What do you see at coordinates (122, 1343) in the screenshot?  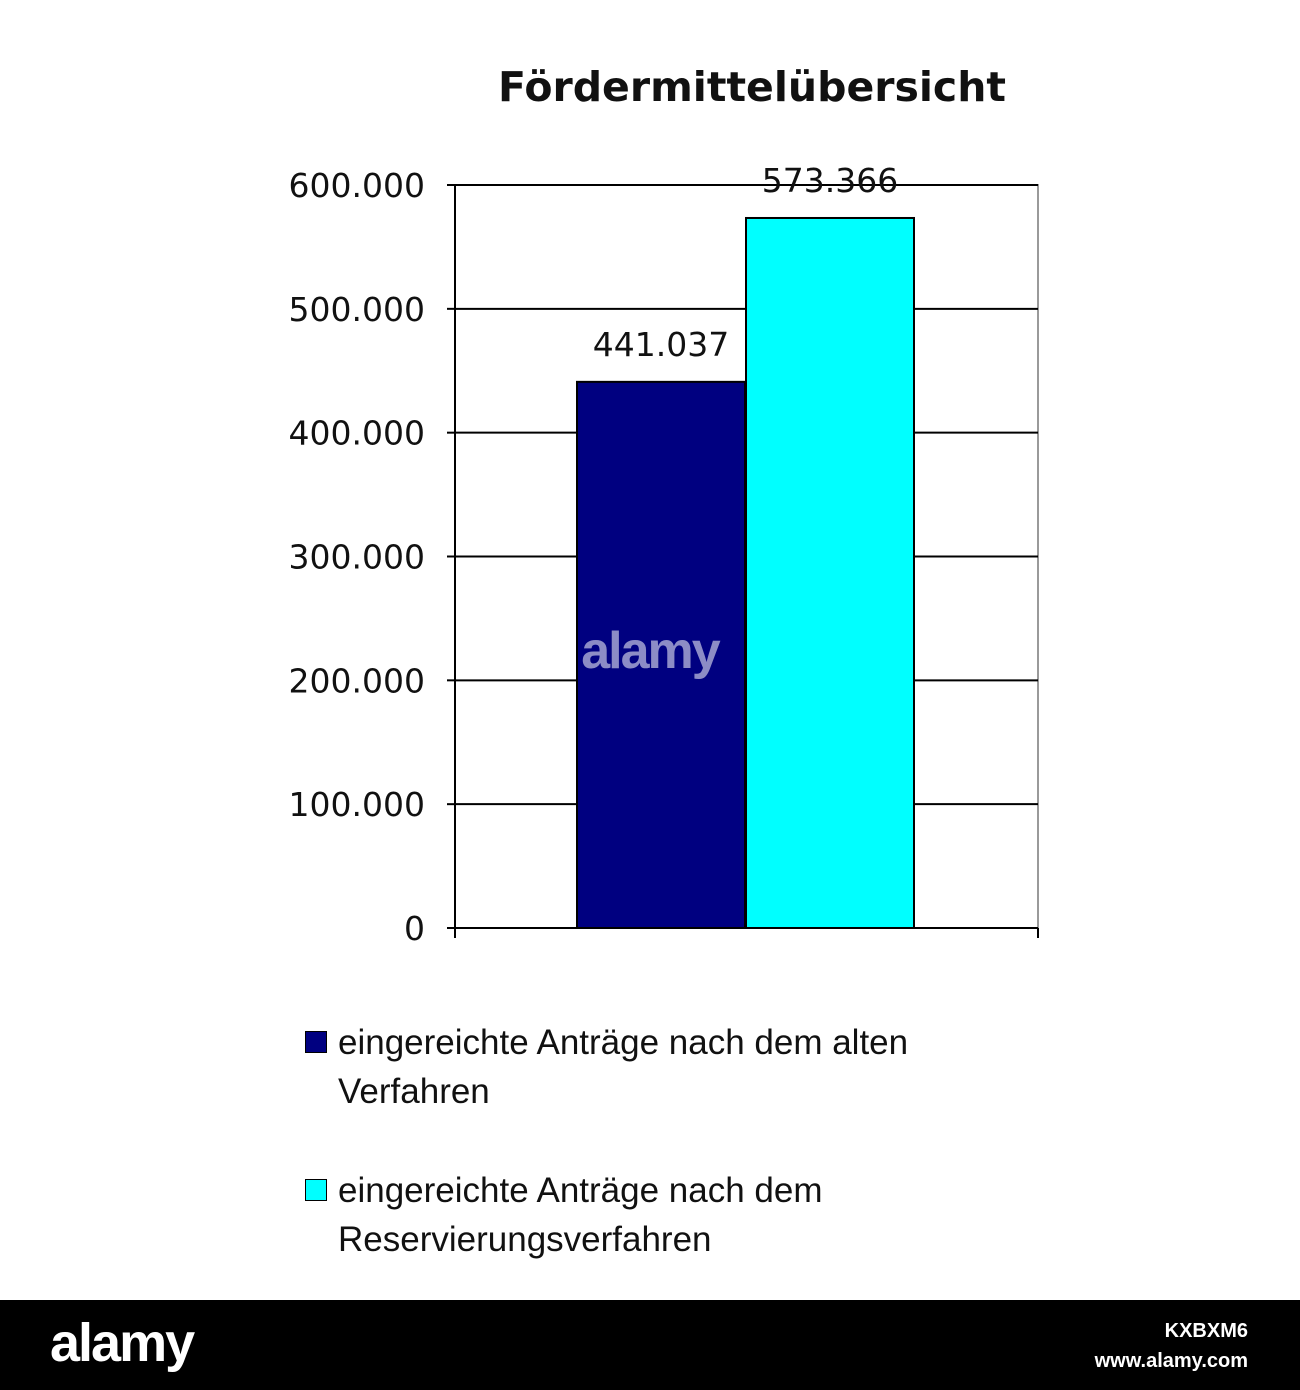 I see `watermark-logo: alamy` at bounding box center [122, 1343].